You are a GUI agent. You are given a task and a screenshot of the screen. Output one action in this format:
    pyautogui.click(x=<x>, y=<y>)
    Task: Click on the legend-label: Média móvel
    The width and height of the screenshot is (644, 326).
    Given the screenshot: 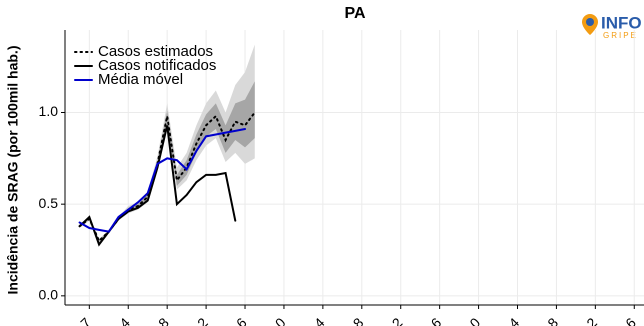 What is the action you would take?
    pyautogui.click(x=140, y=79)
    